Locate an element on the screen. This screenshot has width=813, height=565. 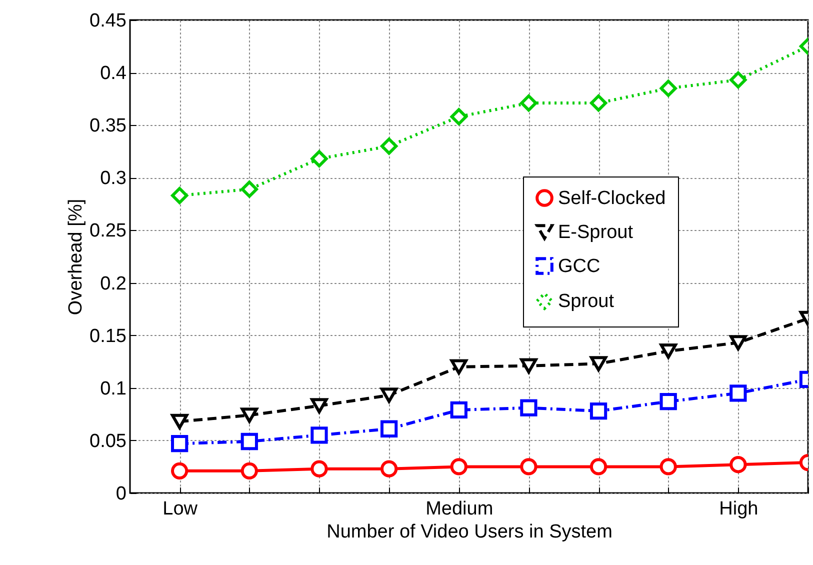
y-tick-label: 0.25 is located at coordinates (108, 231).